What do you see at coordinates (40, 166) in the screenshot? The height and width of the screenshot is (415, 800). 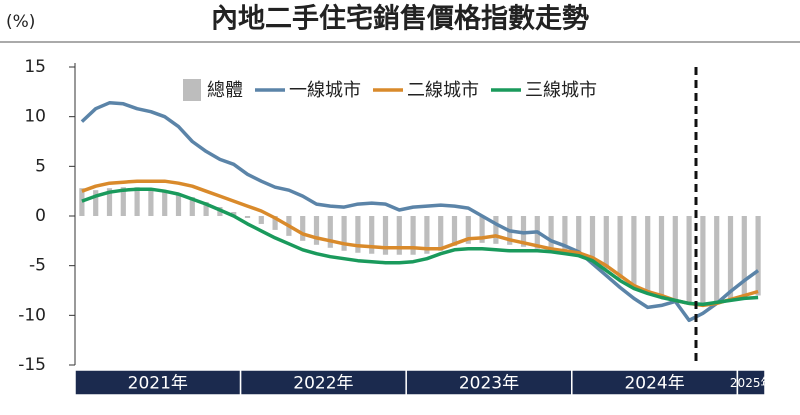 I see `y-tick-label: 5` at bounding box center [40, 166].